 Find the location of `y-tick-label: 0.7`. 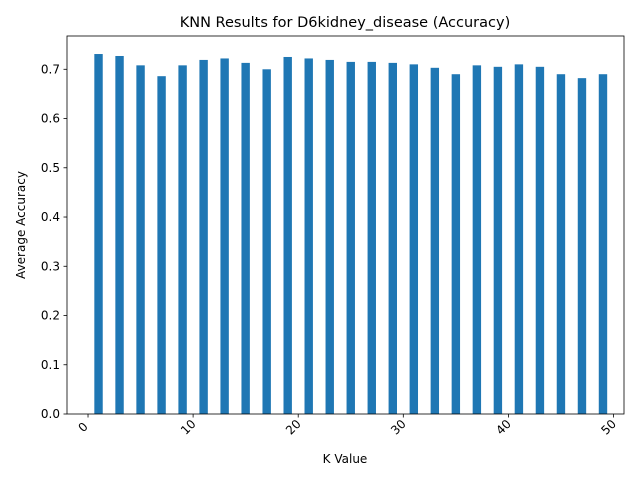

y-tick-label: 0.7 is located at coordinates (50, 69).